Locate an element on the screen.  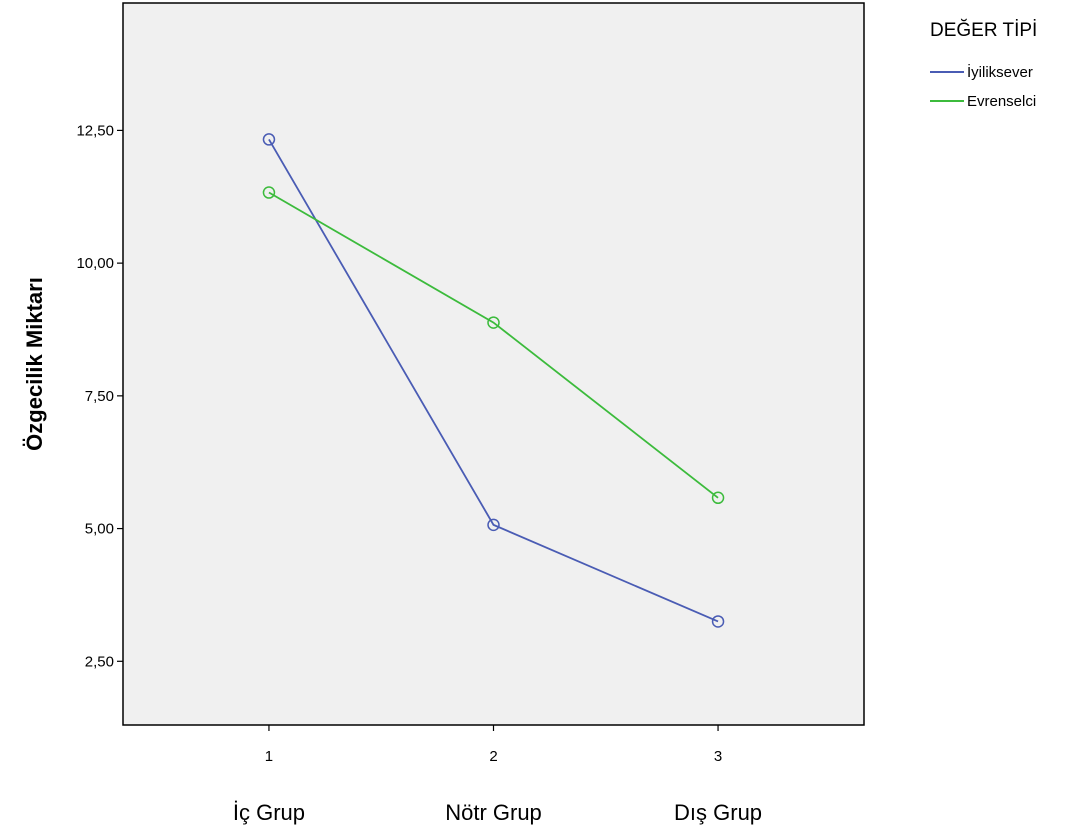
x-tick-label: 1 is located at coordinates (269, 756).